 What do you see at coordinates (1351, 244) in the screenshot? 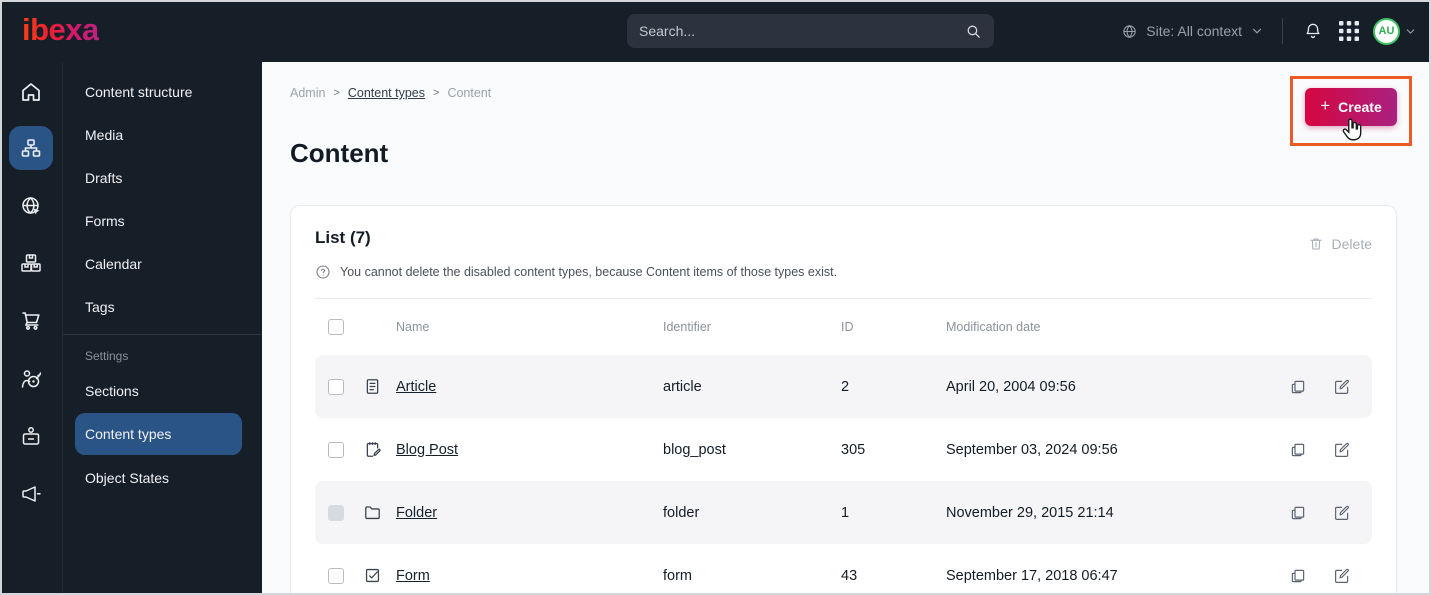
I see `delete-button-label: Delete` at bounding box center [1351, 244].